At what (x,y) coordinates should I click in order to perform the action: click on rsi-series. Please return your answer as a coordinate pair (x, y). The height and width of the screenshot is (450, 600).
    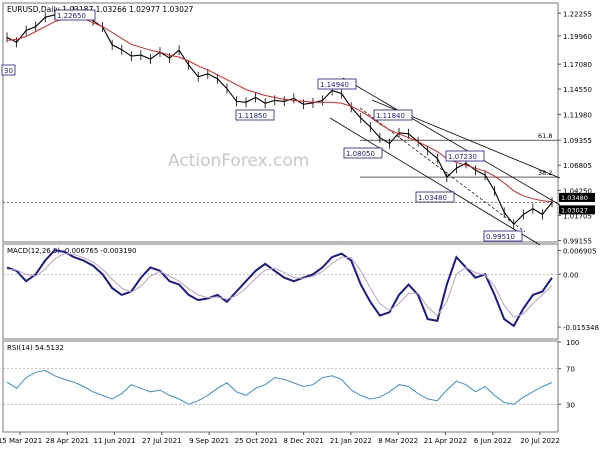
    Looking at the image, I should click on (279, 387).